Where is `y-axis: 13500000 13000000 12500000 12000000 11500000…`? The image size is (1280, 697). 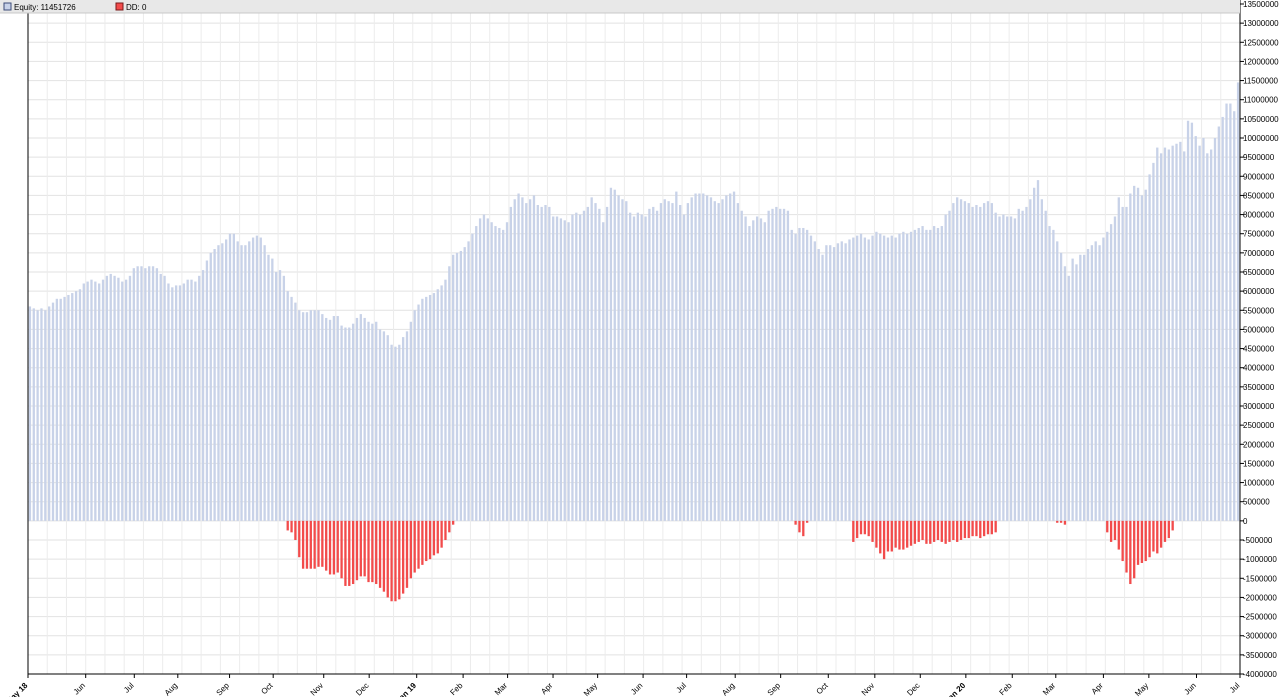 y-axis: 13500000 13000000 12500000 12000000 11500000… is located at coordinates (1259, 339).